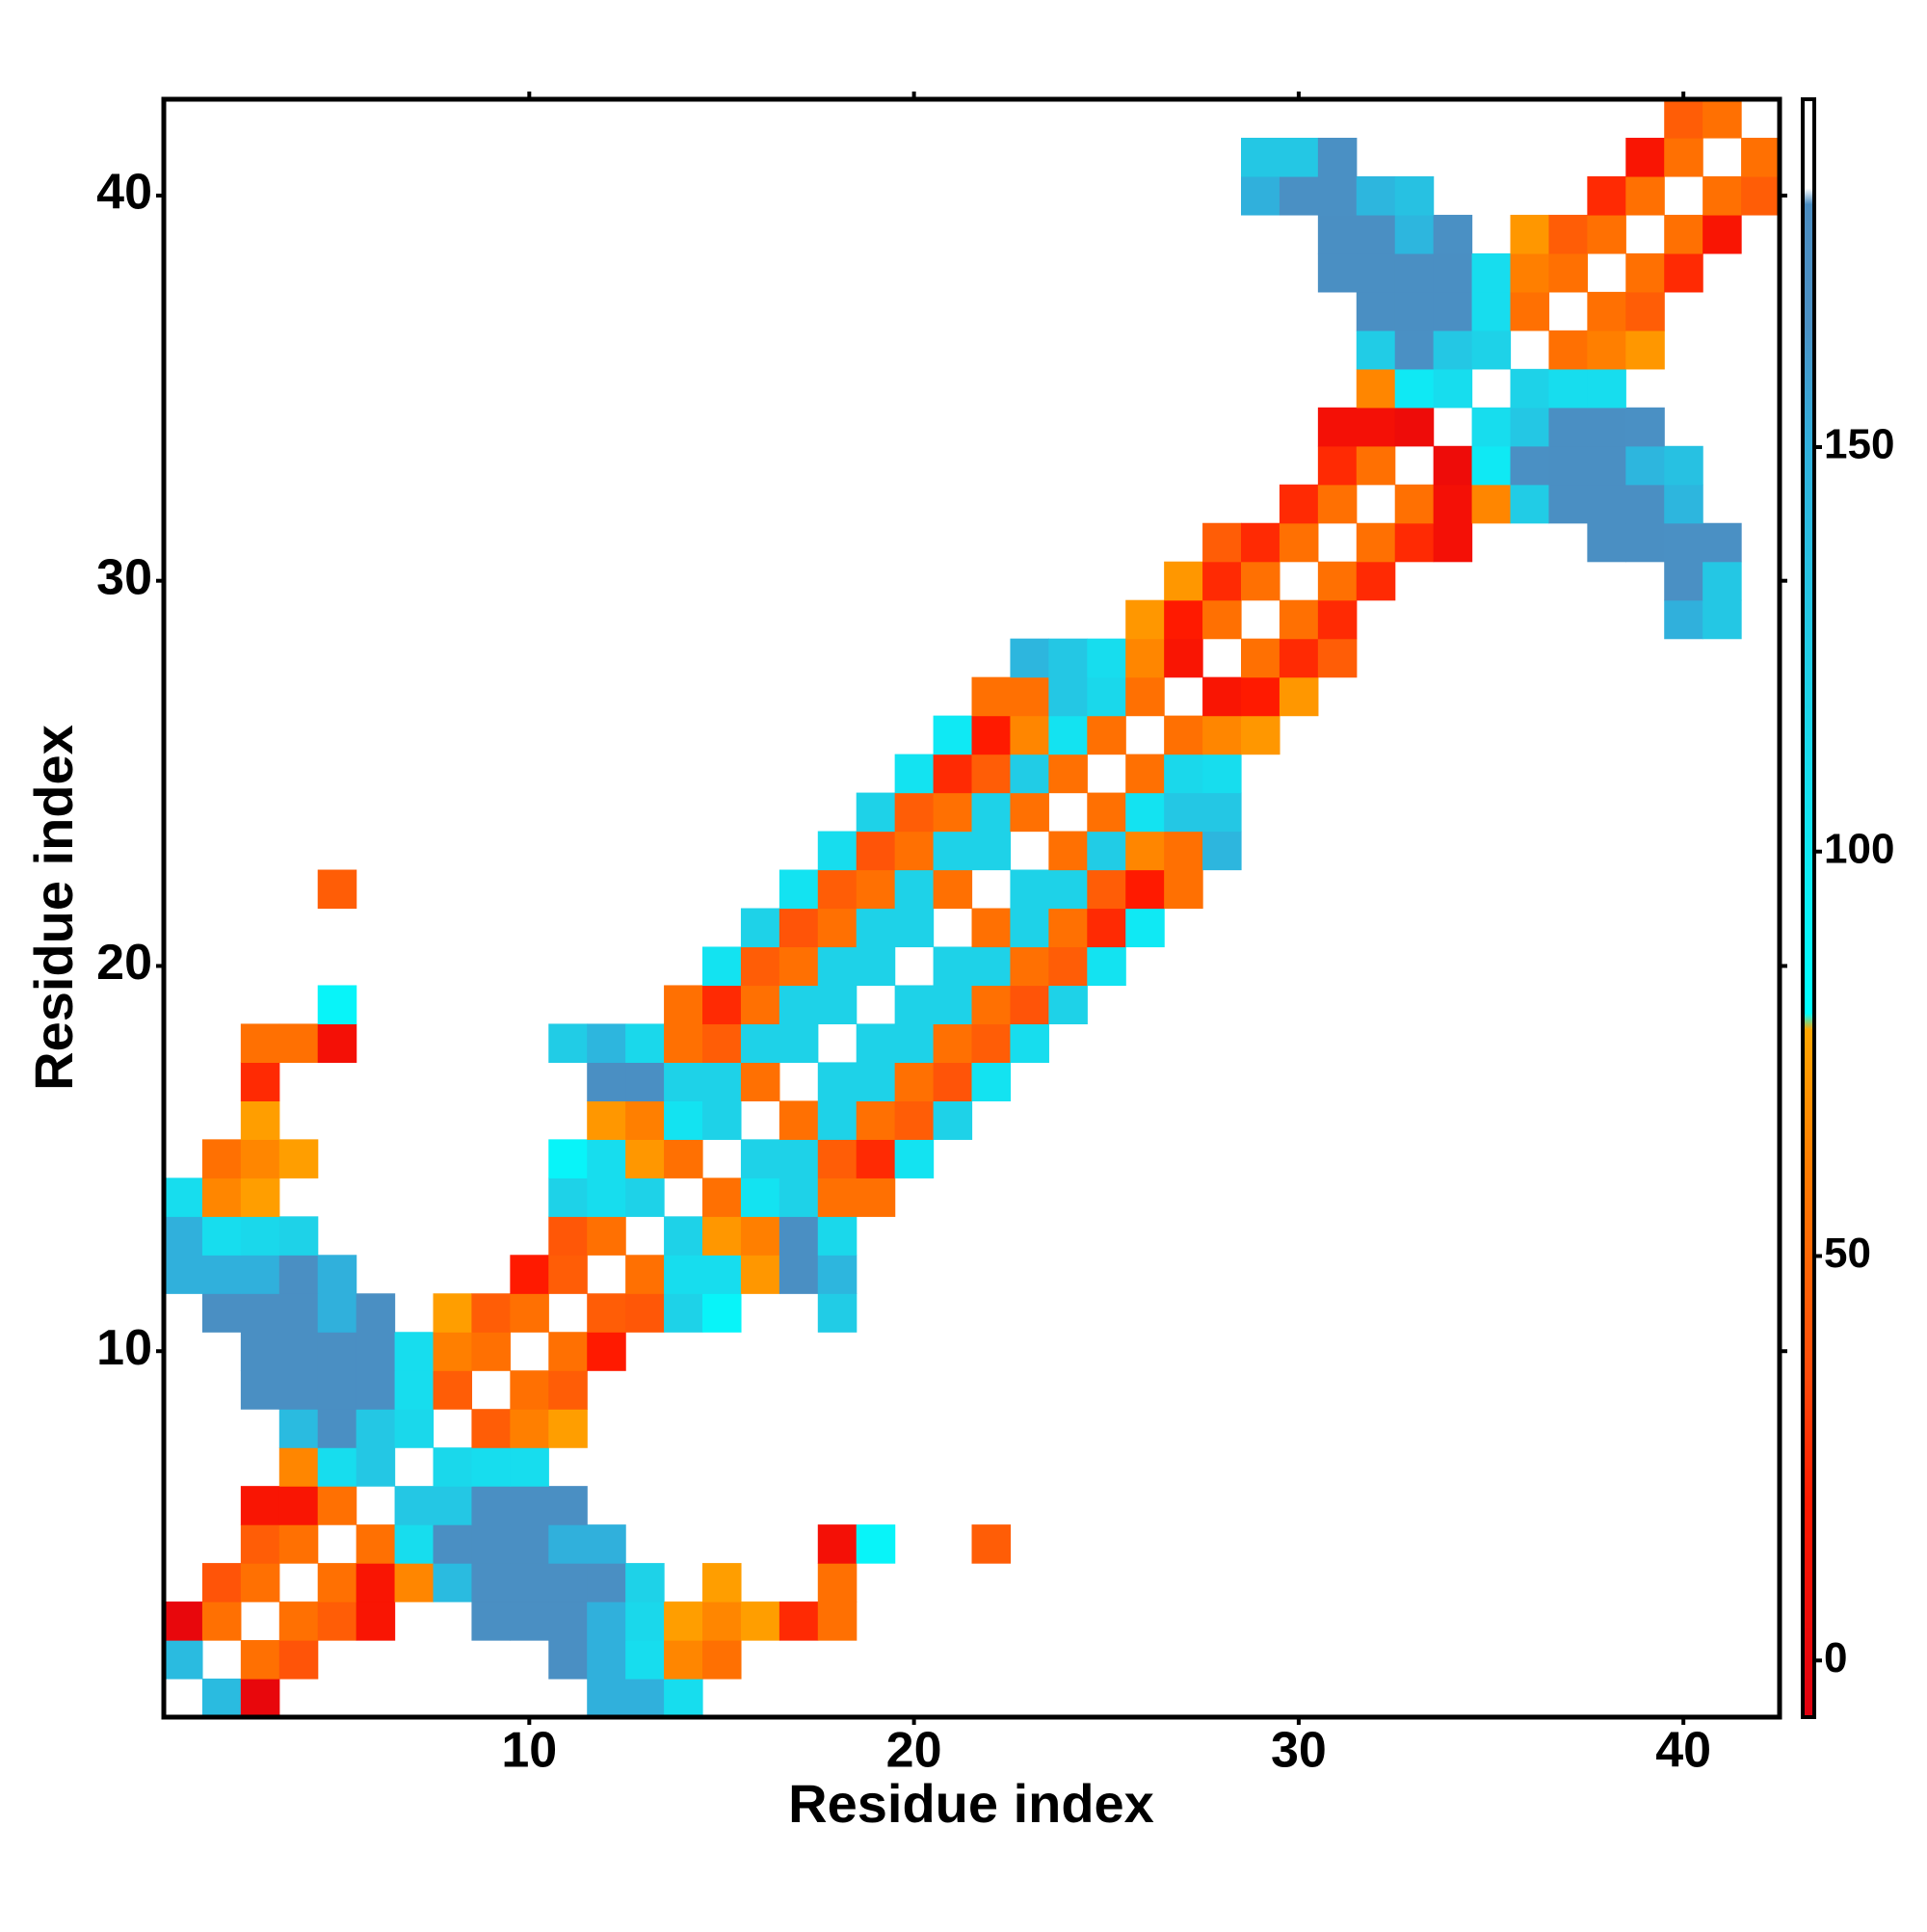 This screenshot has height=1932, width=1927. What do you see at coordinates (1683, 1751) in the screenshot?
I see `x-tick-label: 40` at bounding box center [1683, 1751].